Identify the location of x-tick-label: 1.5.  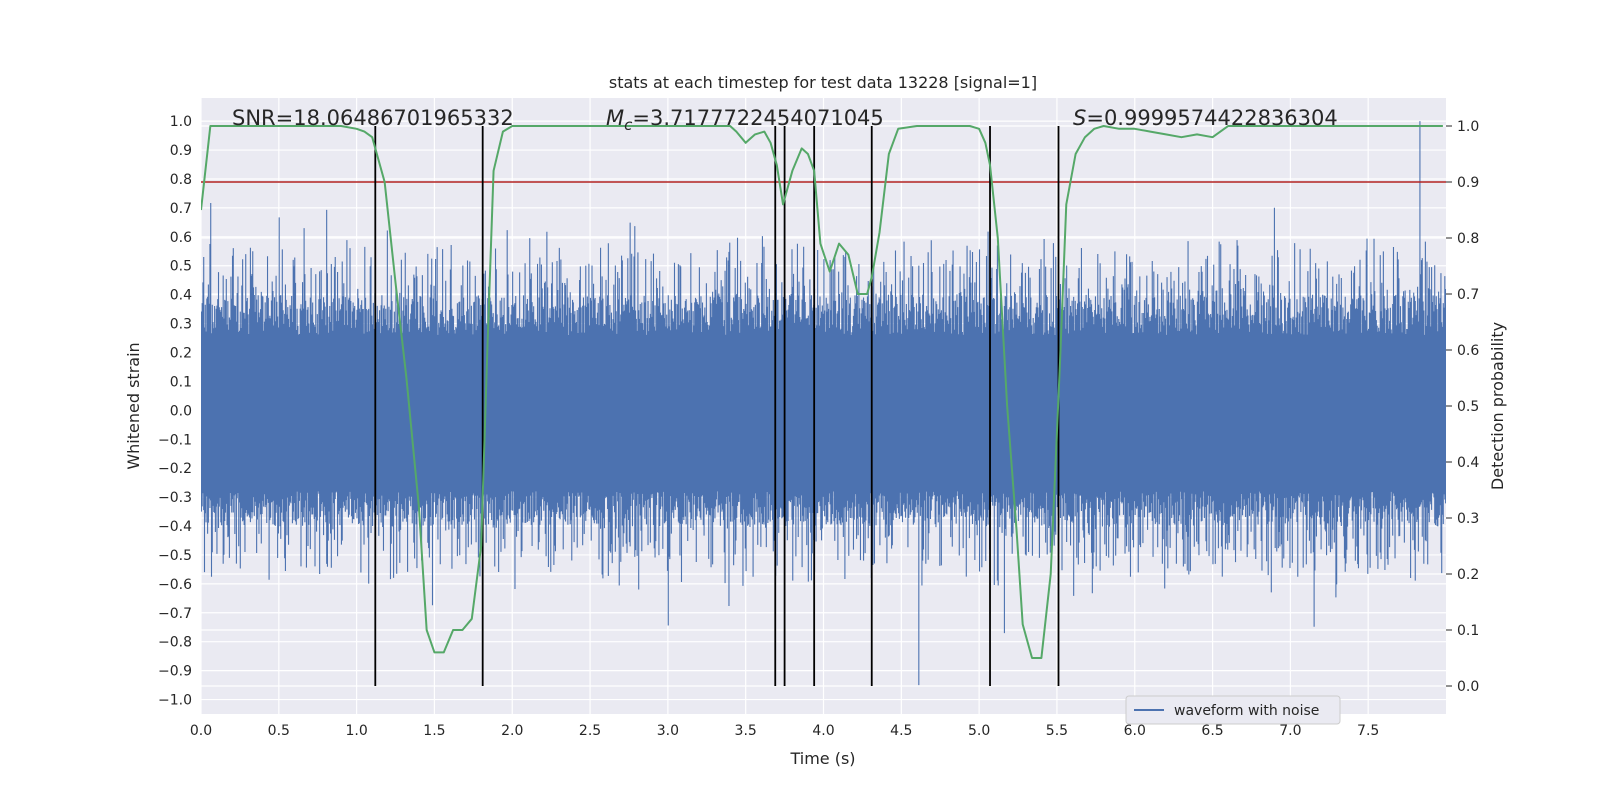
(434, 731).